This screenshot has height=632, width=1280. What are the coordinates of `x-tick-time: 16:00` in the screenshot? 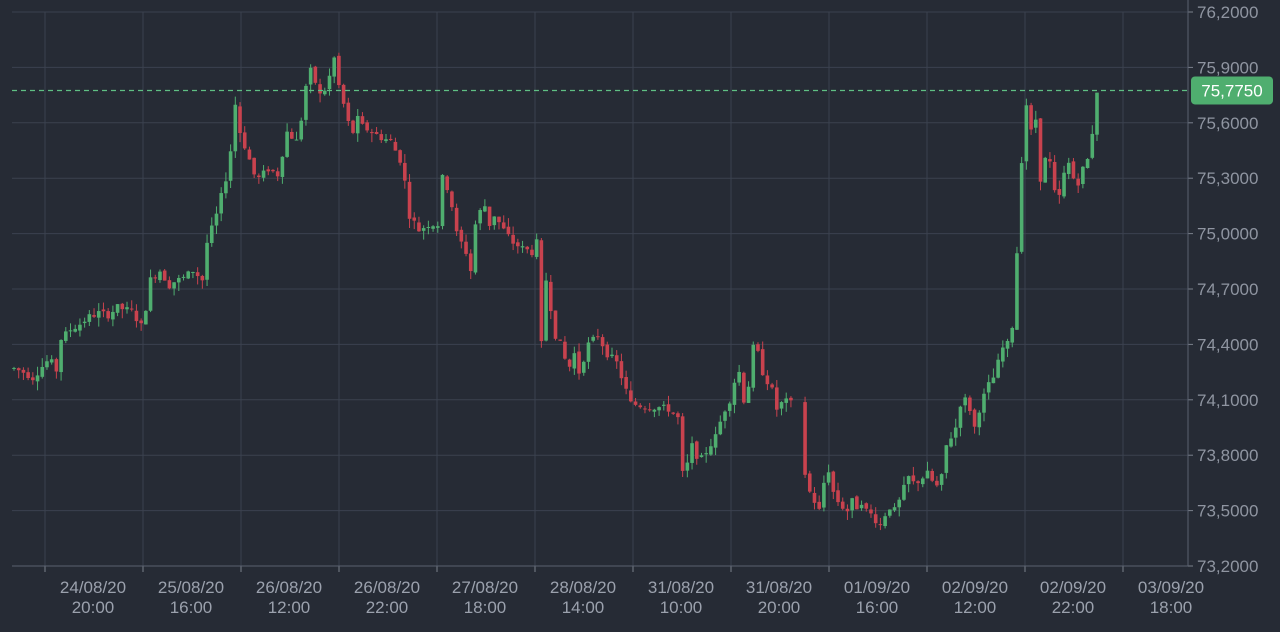 It's located at (877, 607).